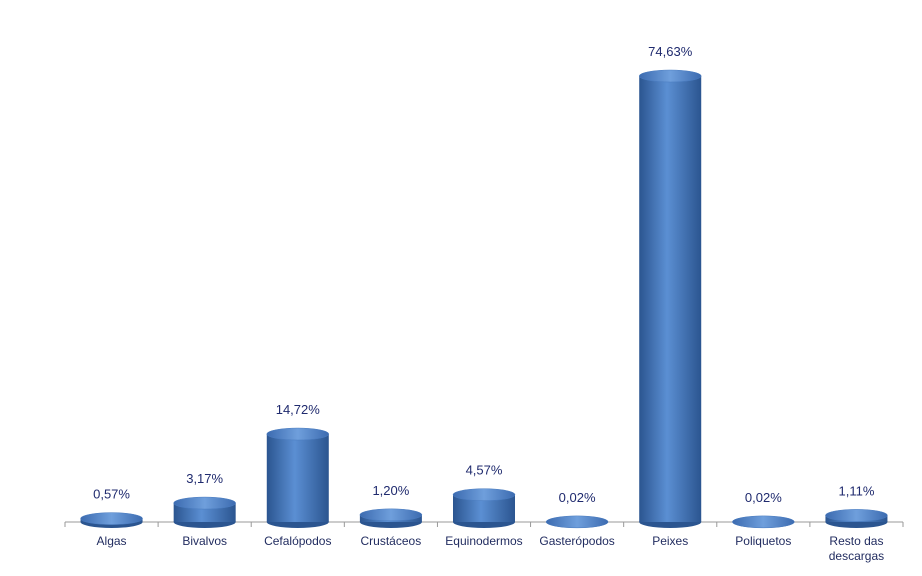  I want to click on value-label: 0,57%, so click(111, 494).